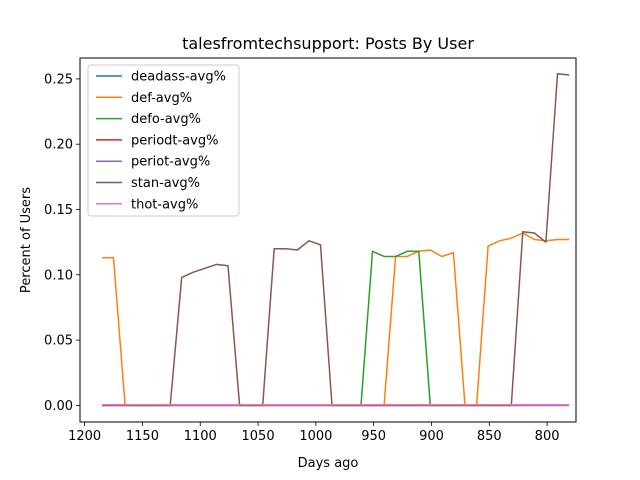 This screenshot has width=640, height=480. What do you see at coordinates (258, 436) in the screenshot?
I see `x-tick-label: 1050` at bounding box center [258, 436].